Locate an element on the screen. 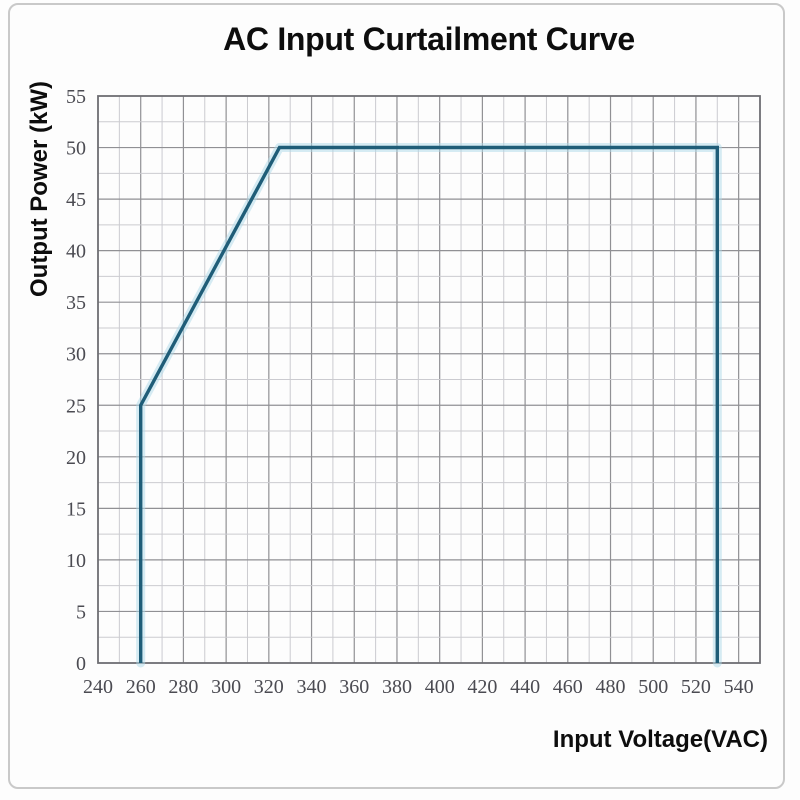 This screenshot has height=800, width=800. y-tick-label: 0 is located at coordinates (81, 664).